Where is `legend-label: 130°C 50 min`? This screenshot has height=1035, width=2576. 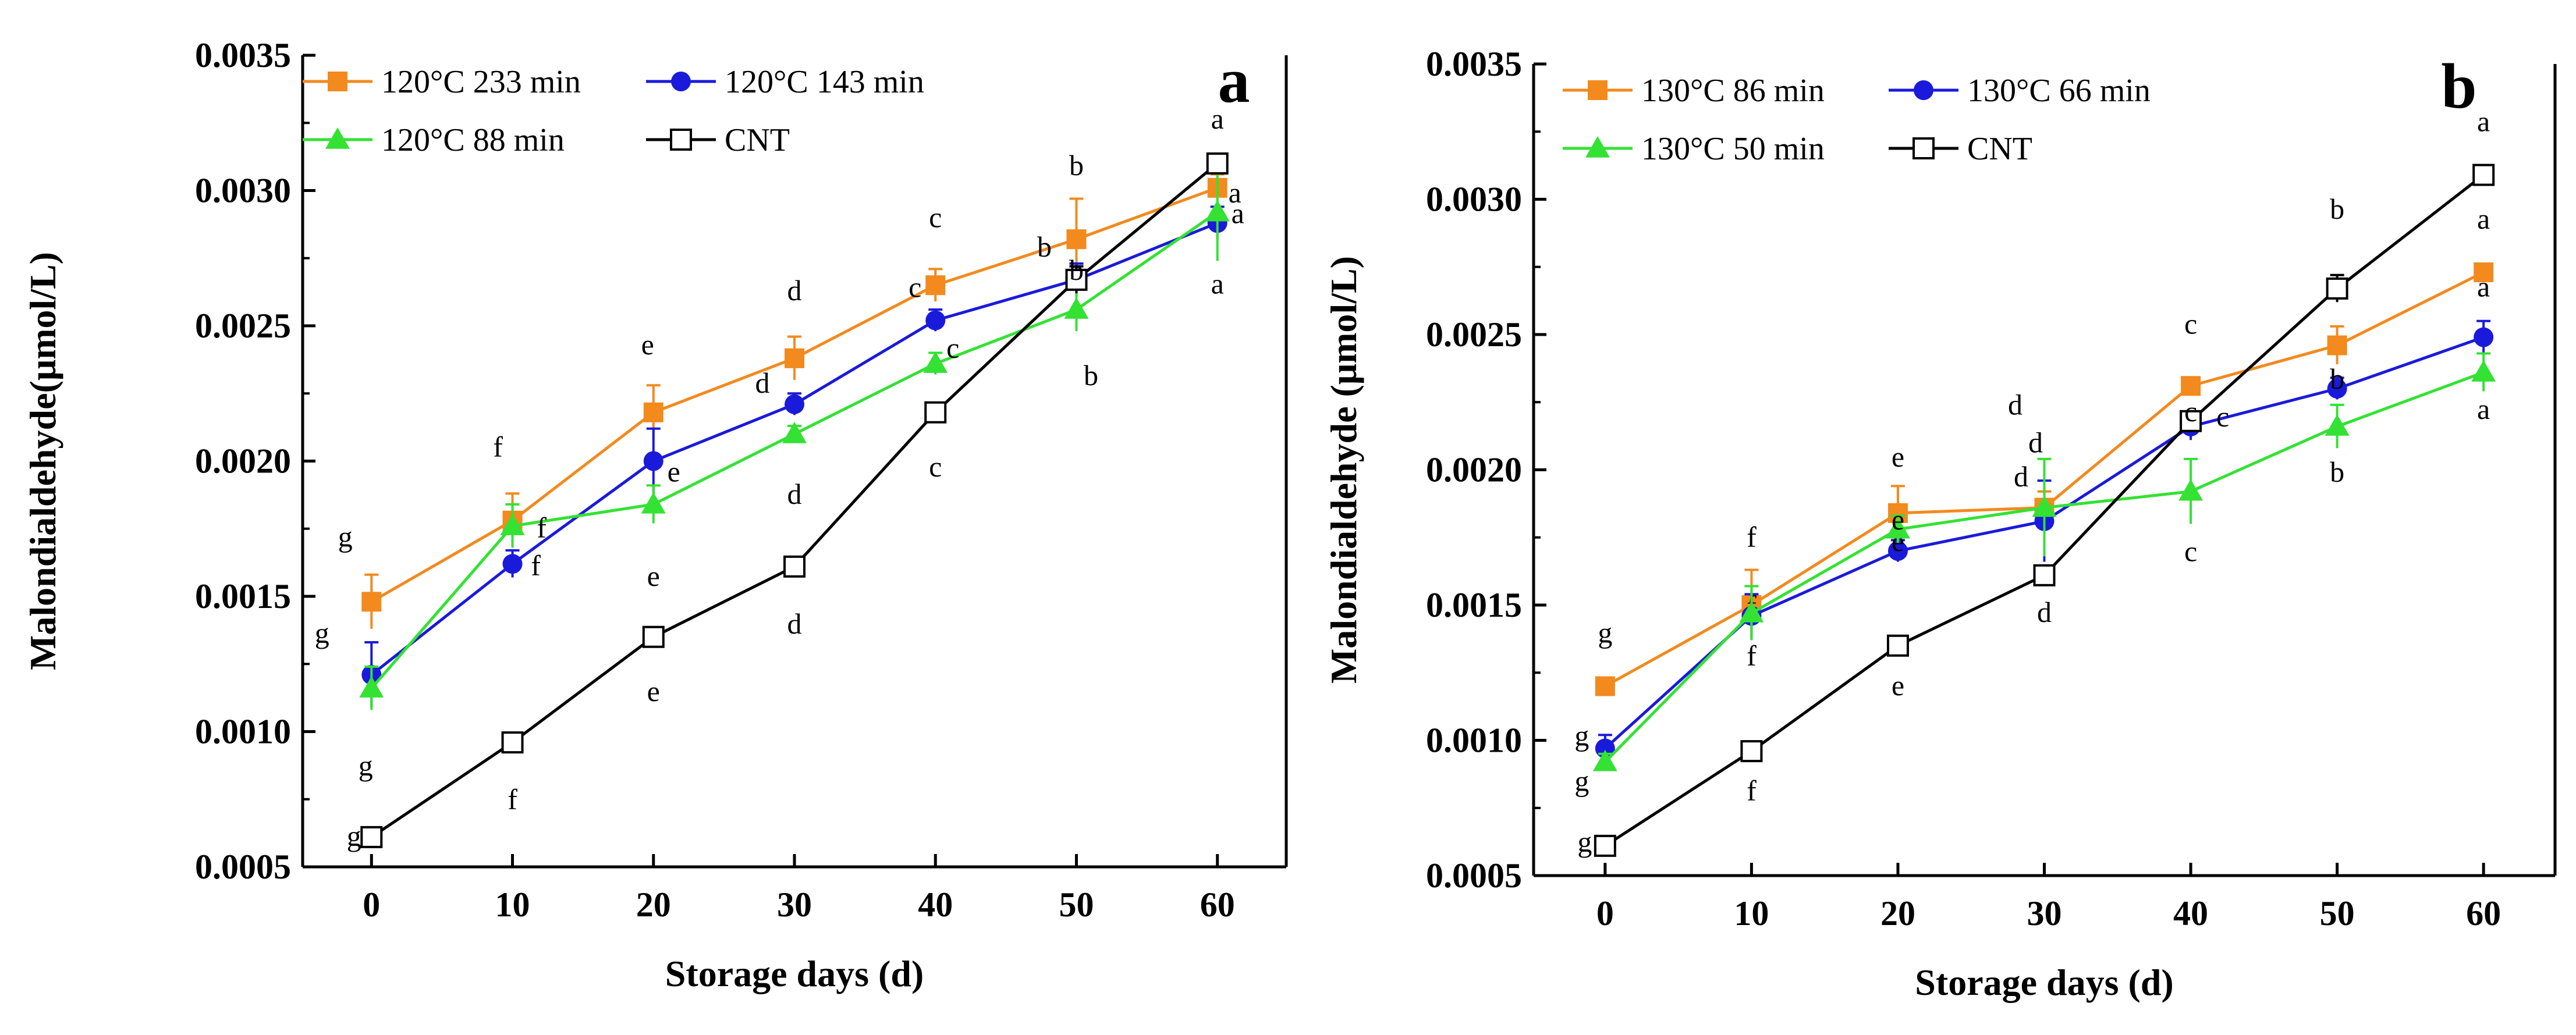
legend-label: 130°C 50 min is located at coordinates (1733, 149).